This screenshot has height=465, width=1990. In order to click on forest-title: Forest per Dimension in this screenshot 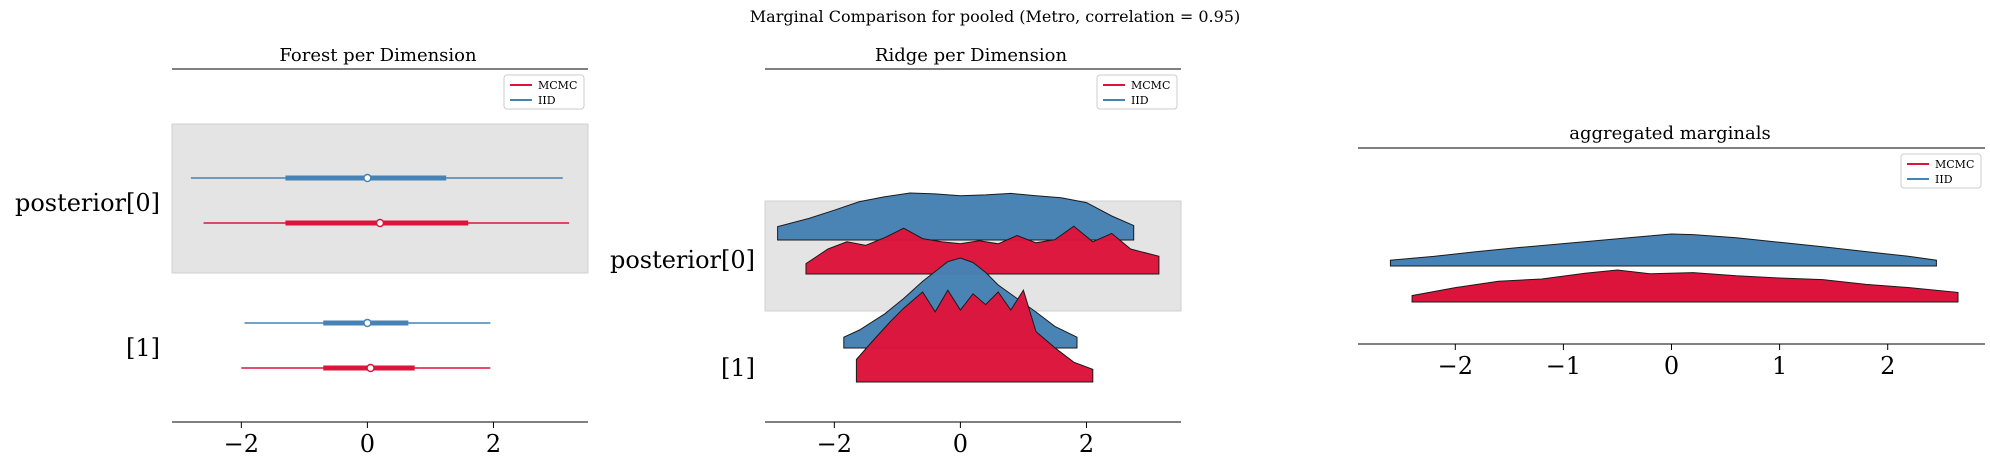, I will do `click(378, 55)`.